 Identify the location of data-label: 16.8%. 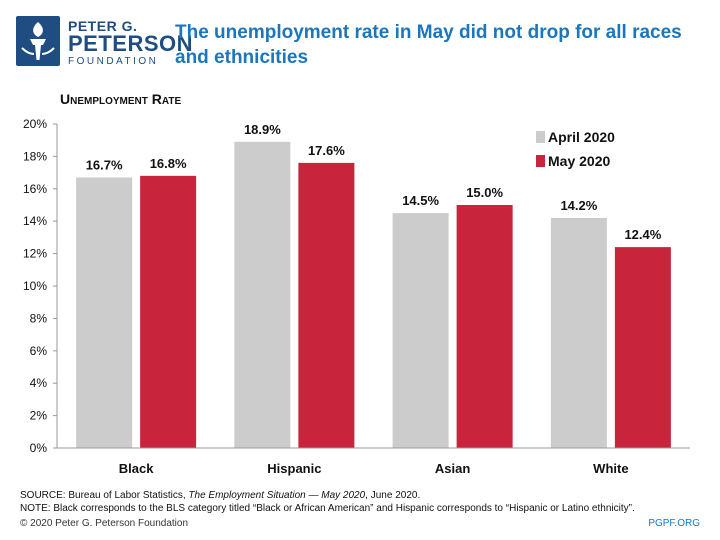
(168, 163).